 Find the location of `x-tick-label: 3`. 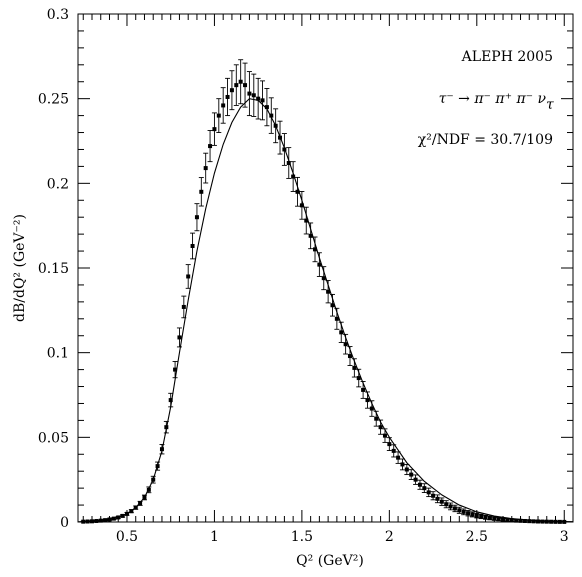

x-tick-label: 3 is located at coordinates (564, 537).